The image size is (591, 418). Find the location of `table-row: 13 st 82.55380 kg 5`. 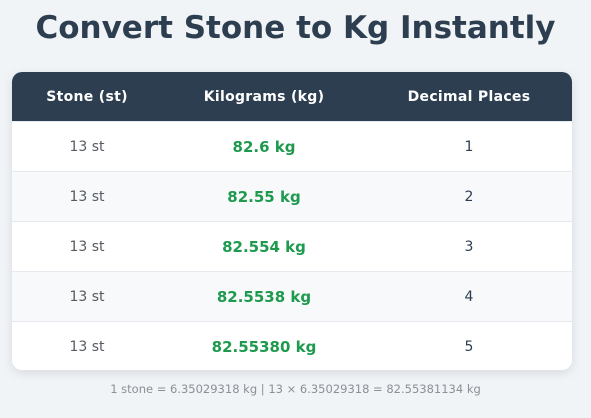

table-row: 13 st 82.55380 kg 5 is located at coordinates (292, 345).